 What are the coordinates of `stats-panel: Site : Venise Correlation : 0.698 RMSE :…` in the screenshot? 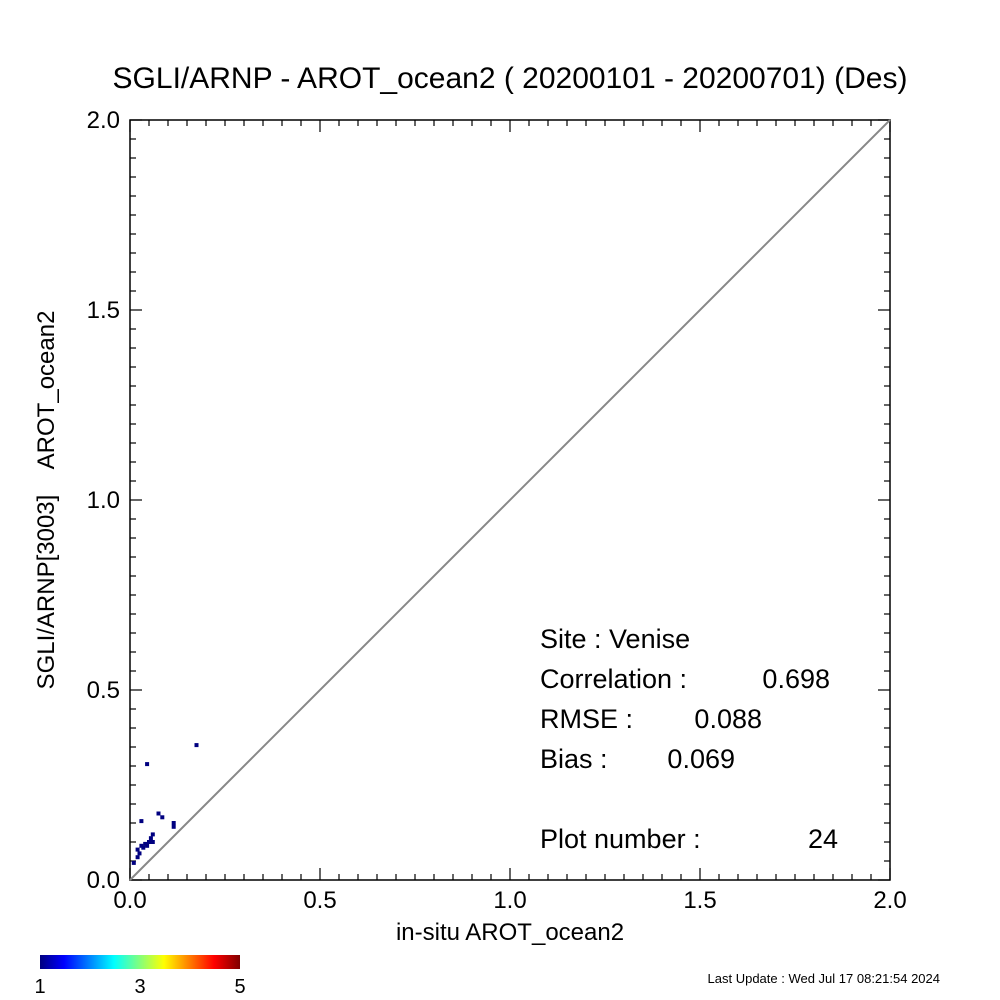 It's located at (689, 739).